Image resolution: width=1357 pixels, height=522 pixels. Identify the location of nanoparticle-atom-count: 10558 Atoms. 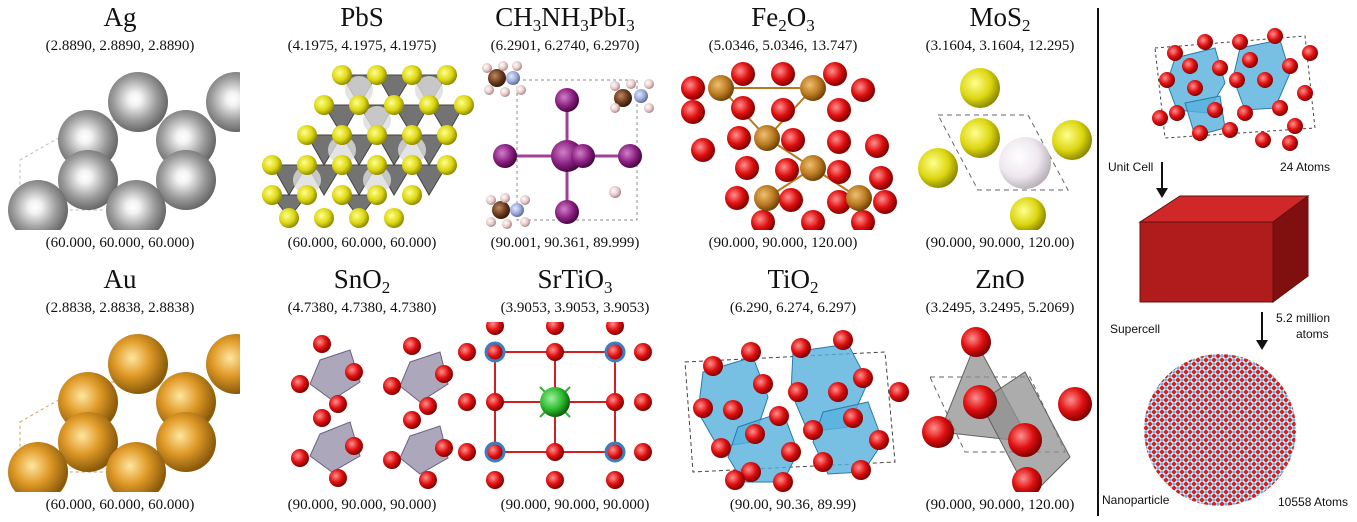
(1313, 502).